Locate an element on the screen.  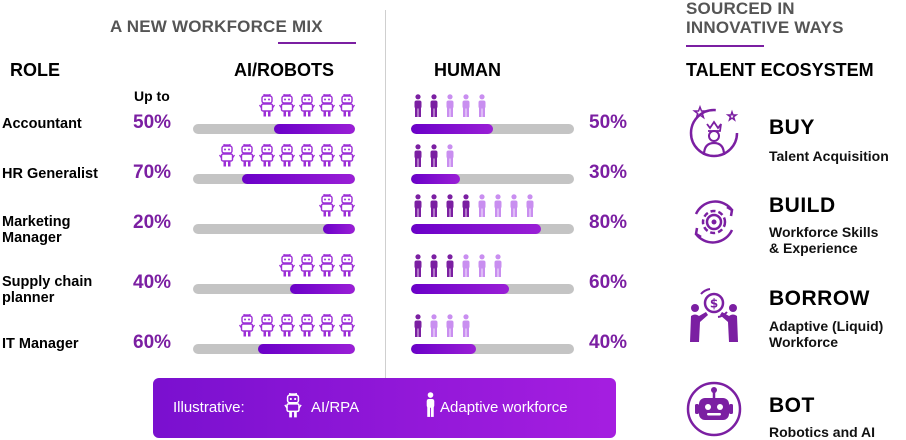
eco-header: TALENT ECOSYSTEM is located at coordinates (780, 70).